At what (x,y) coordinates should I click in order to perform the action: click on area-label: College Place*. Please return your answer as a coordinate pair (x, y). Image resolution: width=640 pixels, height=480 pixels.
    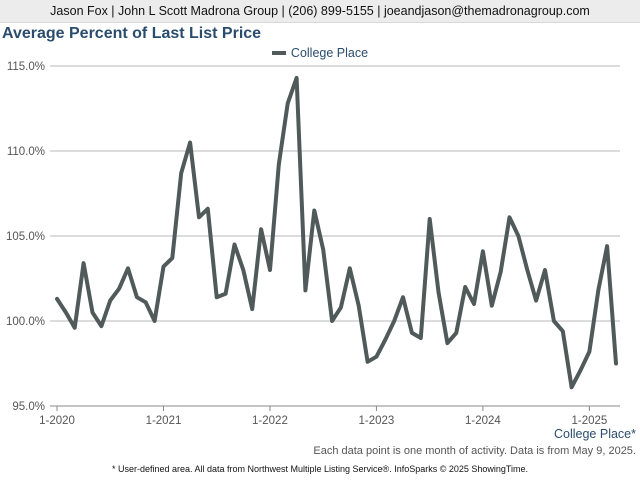
    Looking at the image, I should click on (595, 434).